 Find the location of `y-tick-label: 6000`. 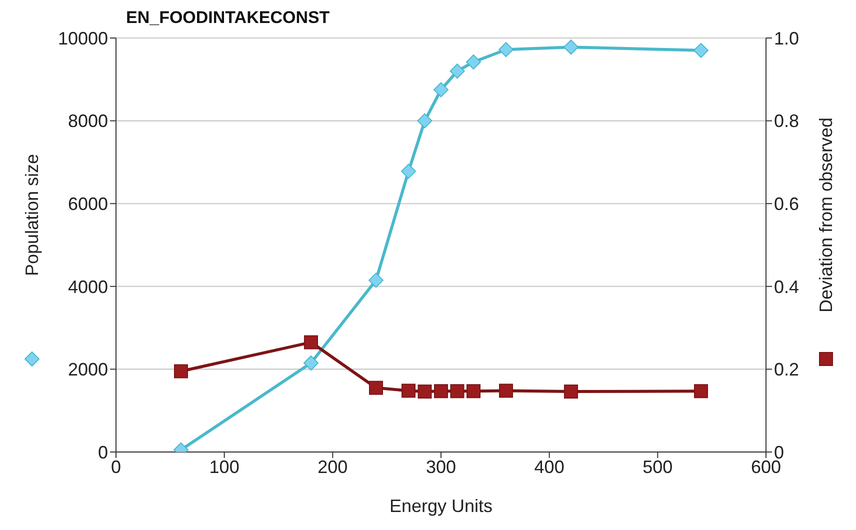

y-tick-label: 6000 is located at coordinates (88, 204).